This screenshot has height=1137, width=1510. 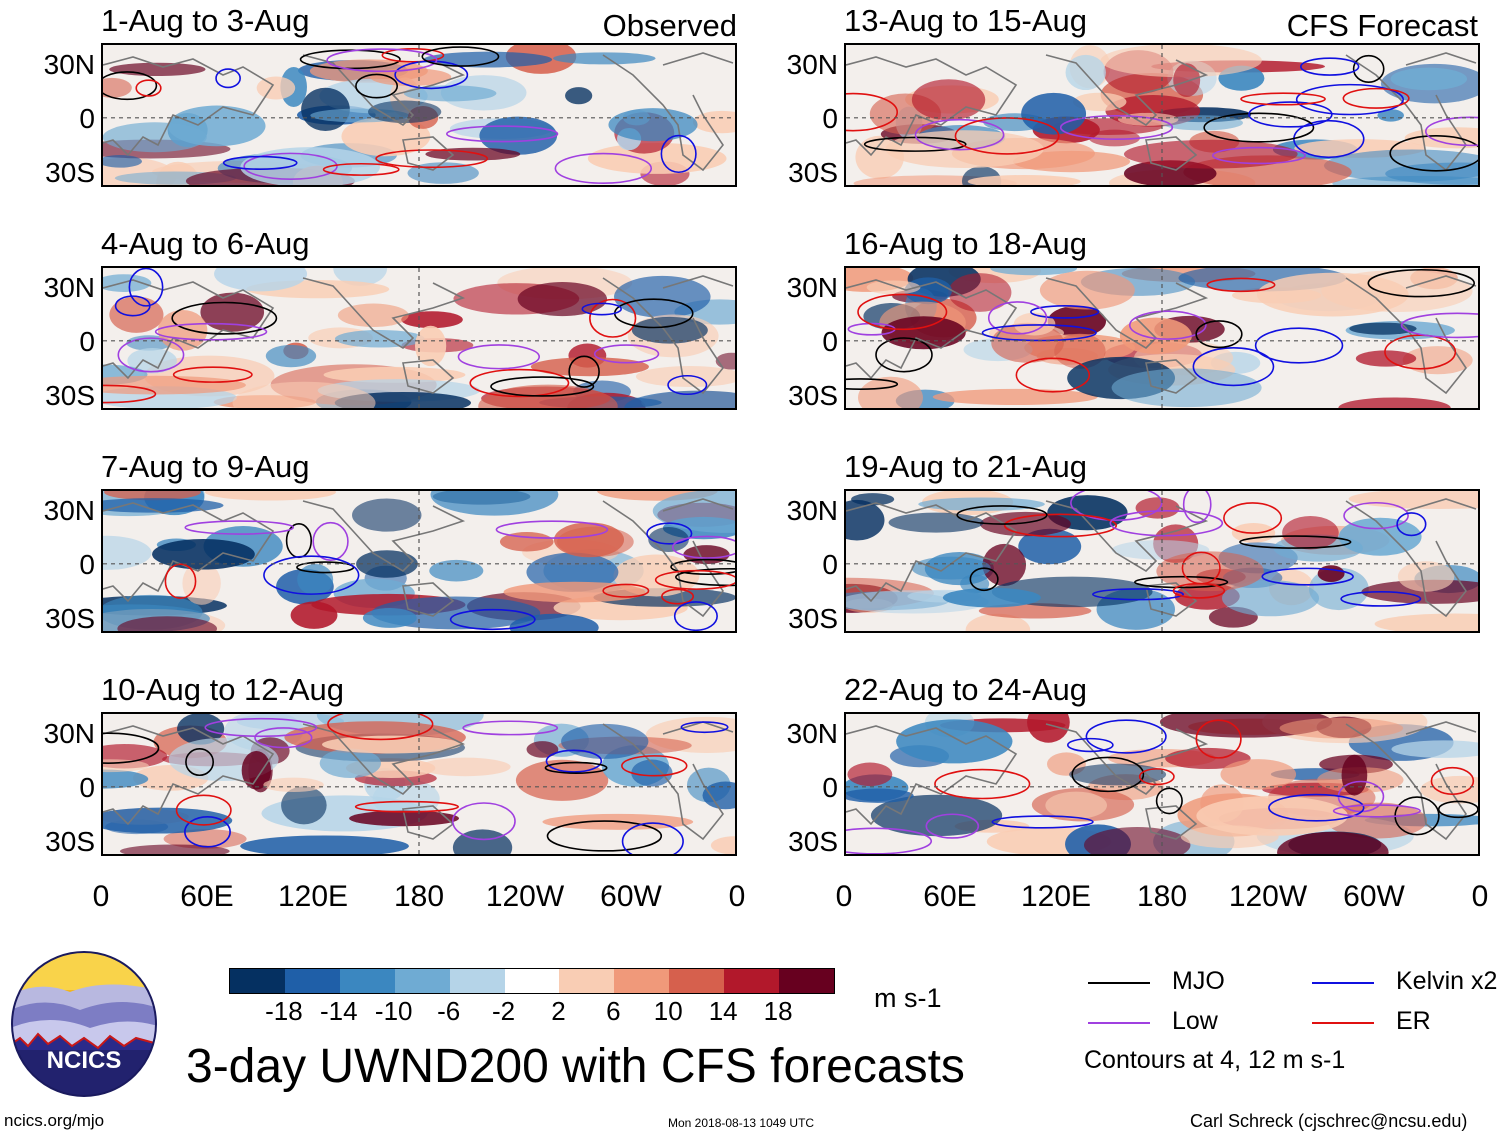 What do you see at coordinates (503, 1011) in the screenshot?
I see `colorbar-tick: -2` at bounding box center [503, 1011].